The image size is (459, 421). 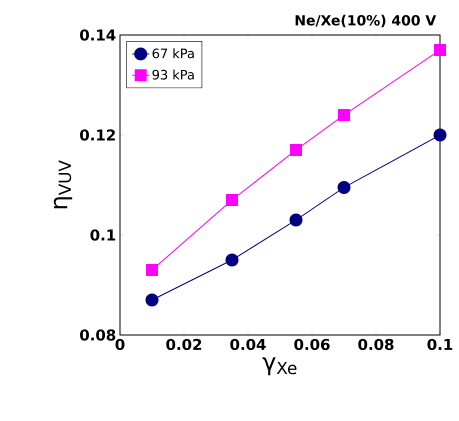 What do you see at coordinates (98, 35) in the screenshot?
I see `y-tick-label: 0.14` at bounding box center [98, 35].